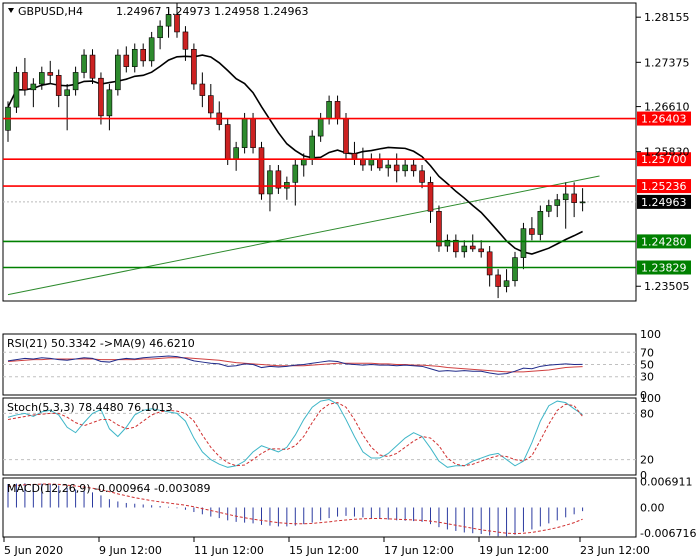 This screenshot has height=560, width=700. I want to click on x-tick-label: 5 Jun 2020, so click(33, 550).